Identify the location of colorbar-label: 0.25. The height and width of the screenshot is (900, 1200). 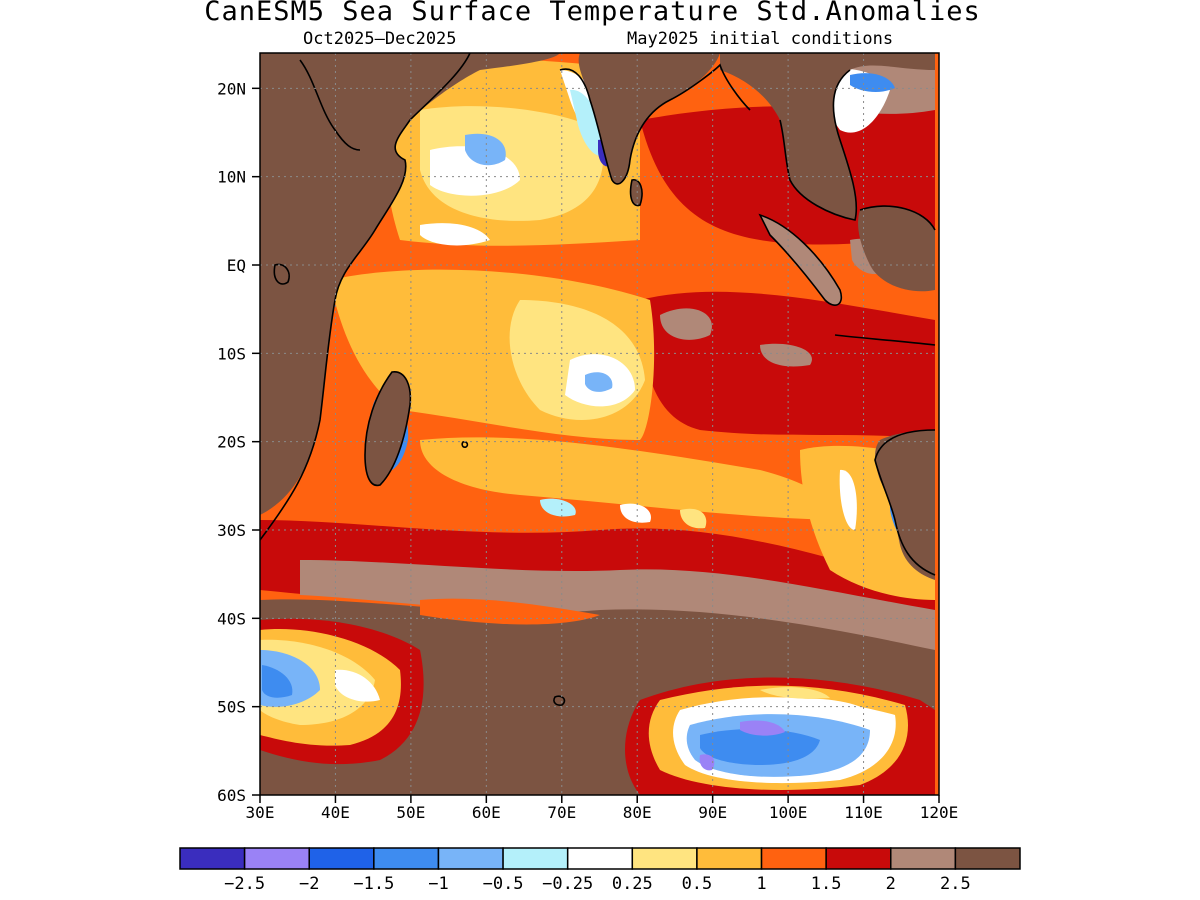
(632, 884).